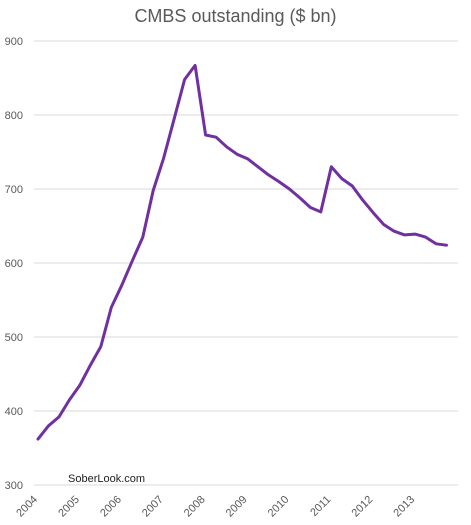  What do you see at coordinates (235, 16) in the screenshot?
I see `chart-title: CMBS outstanding ($ bn)` at bounding box center [235, 16].